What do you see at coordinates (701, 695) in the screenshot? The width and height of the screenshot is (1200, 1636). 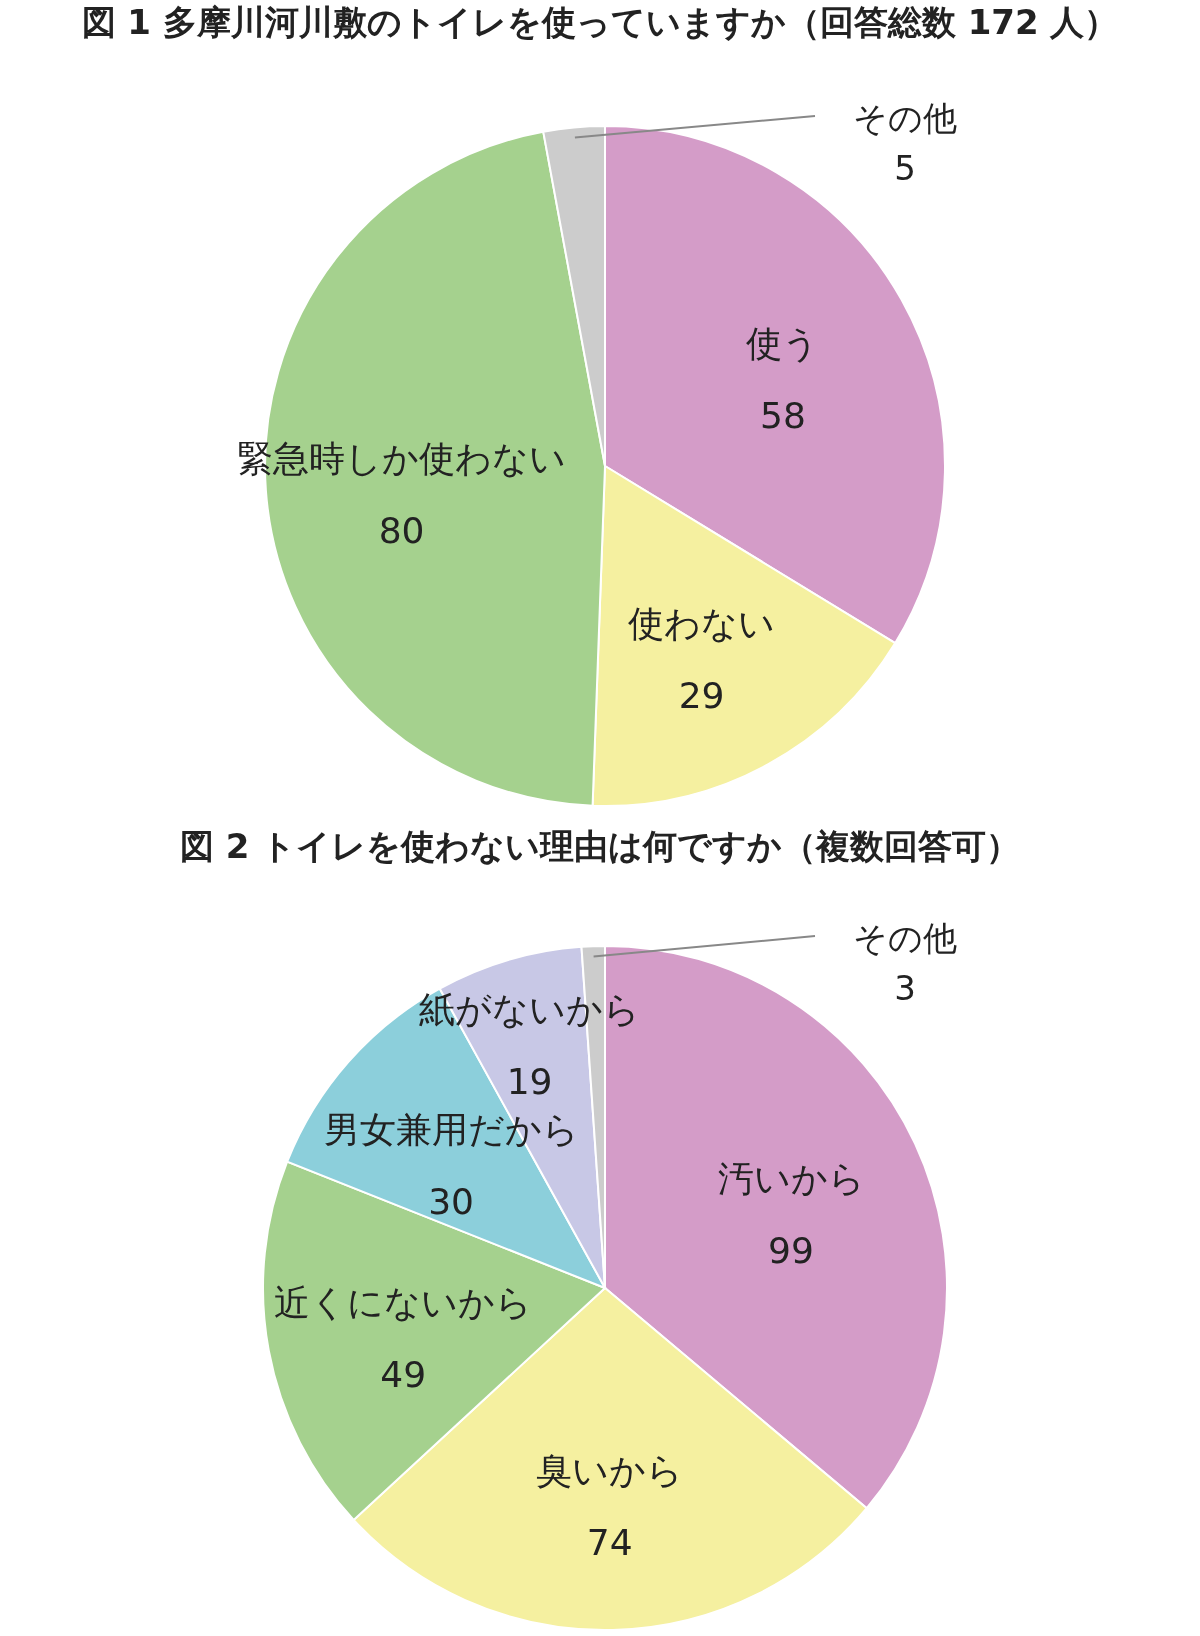 I see `data-label: 29` at bounding box center [701, 695].